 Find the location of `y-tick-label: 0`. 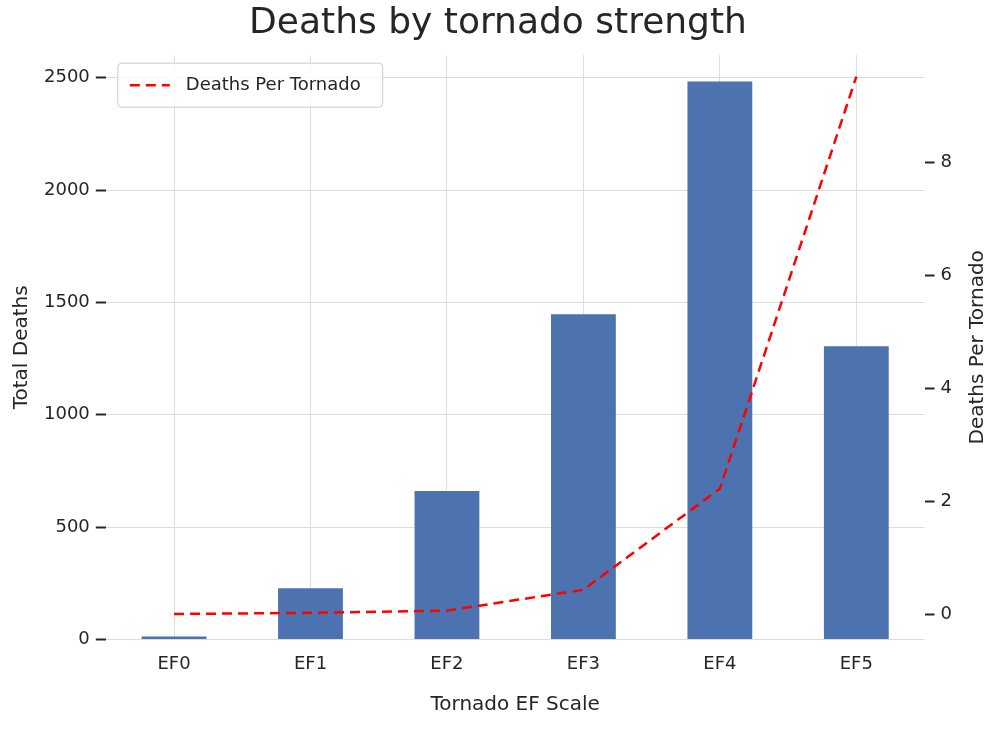

y-tick-label: 0 is located at coordinates (84, 638).